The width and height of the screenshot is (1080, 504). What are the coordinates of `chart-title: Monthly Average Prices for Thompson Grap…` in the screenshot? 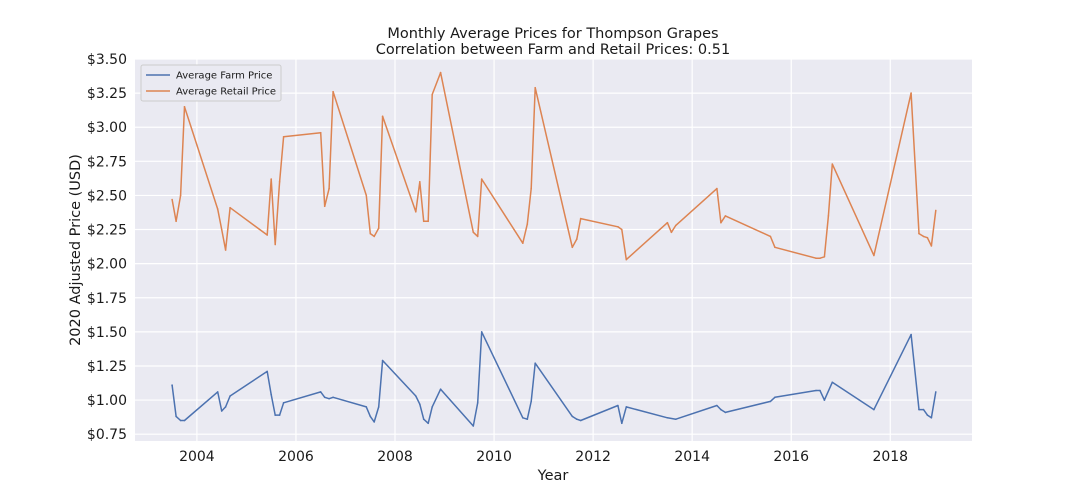 It's located at (552, 34).